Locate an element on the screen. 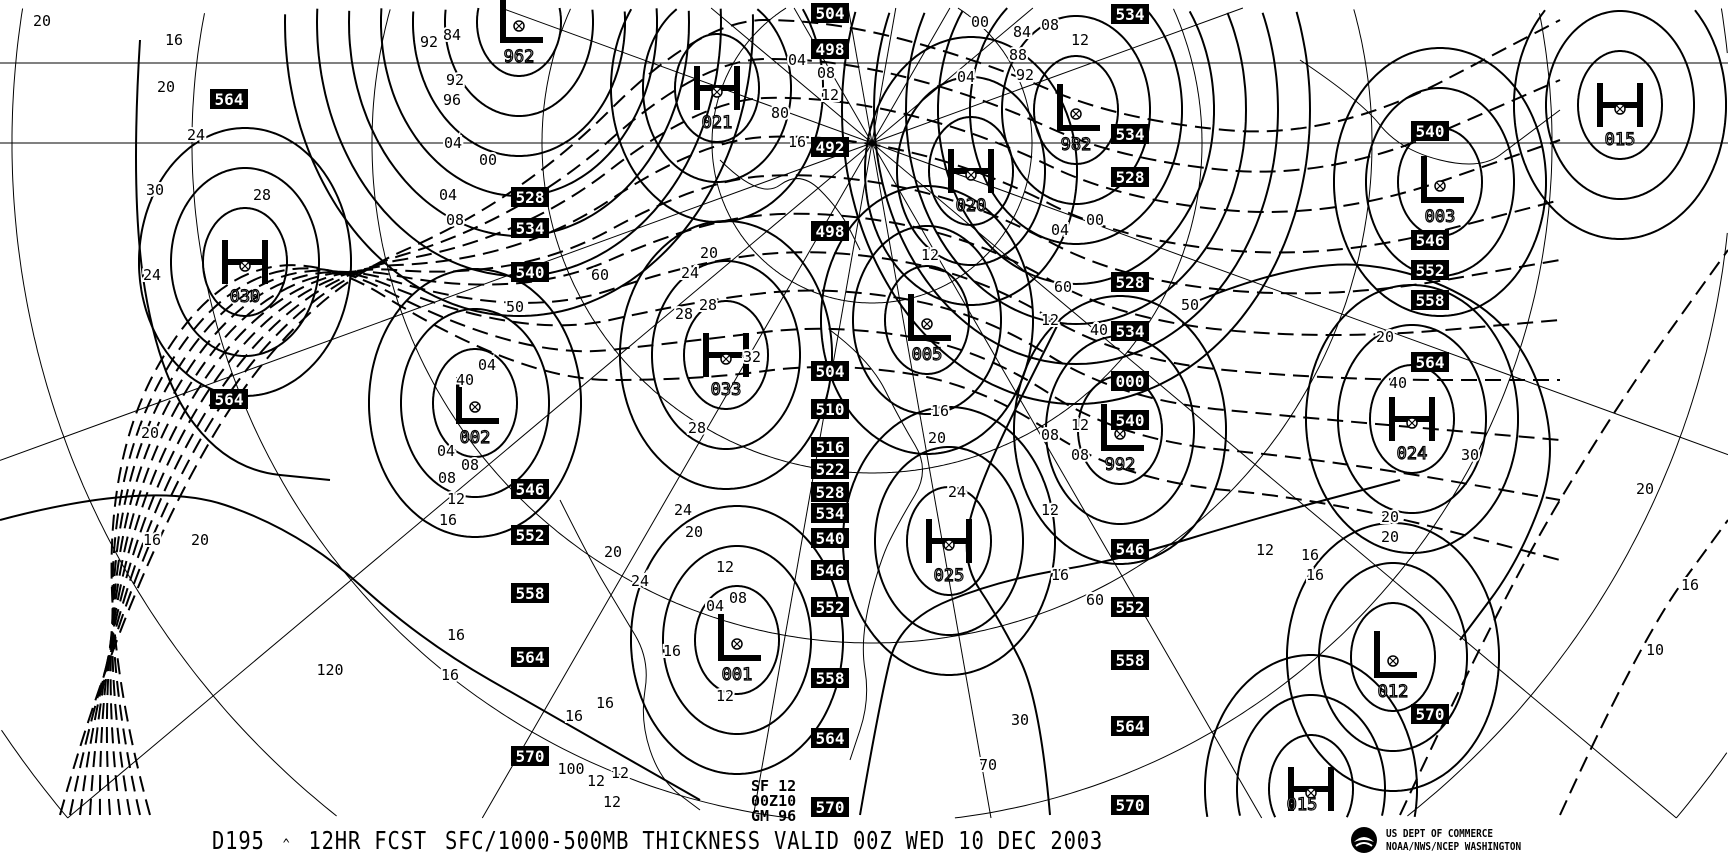  pressure-value: 020 is located at coordinates (971, 206).